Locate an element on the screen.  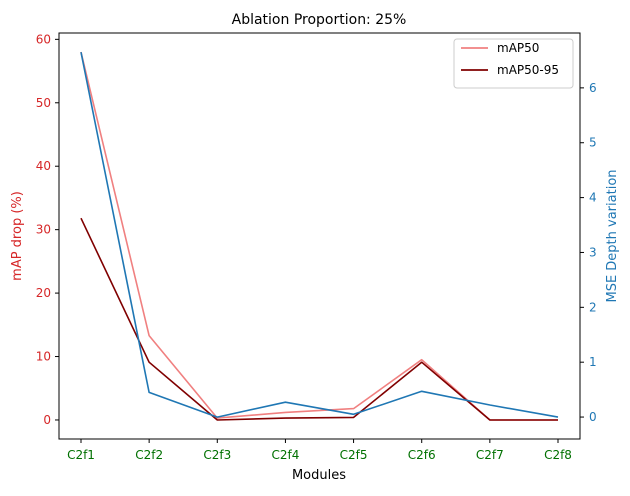
y-right-tick-label: 5 is located at coordinates (593, 143).